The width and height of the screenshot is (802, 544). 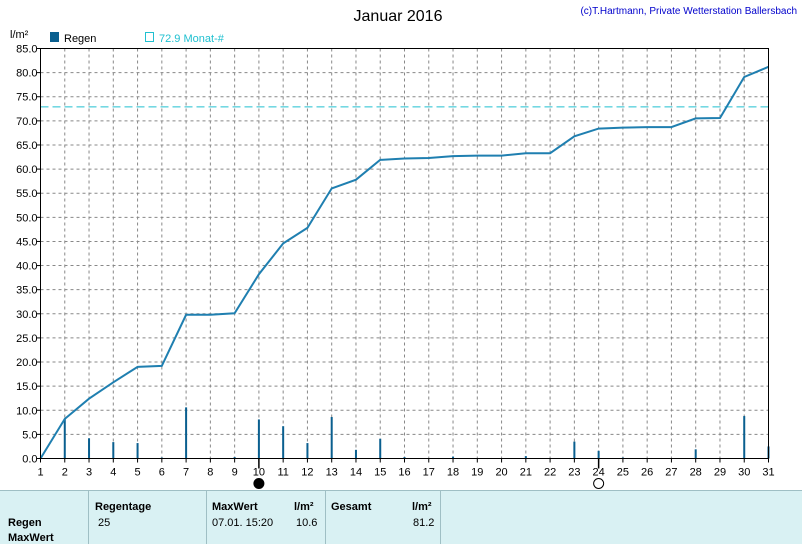 What do you see at coordinates (25, 523) in the screenshot?
I see `row-label-regen: Regen` at bounding box center [25, 523].